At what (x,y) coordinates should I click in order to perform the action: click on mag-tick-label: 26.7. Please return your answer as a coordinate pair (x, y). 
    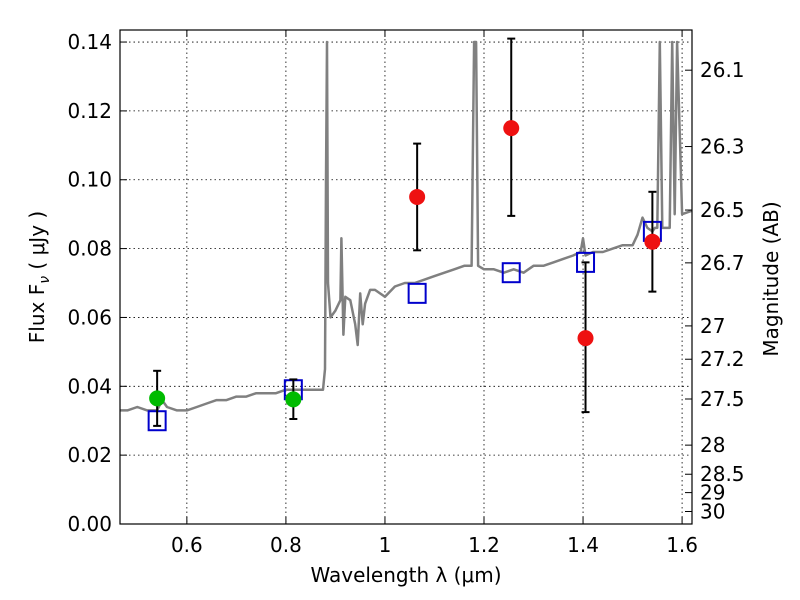
    Looking at the image, I should click on (722, 263).